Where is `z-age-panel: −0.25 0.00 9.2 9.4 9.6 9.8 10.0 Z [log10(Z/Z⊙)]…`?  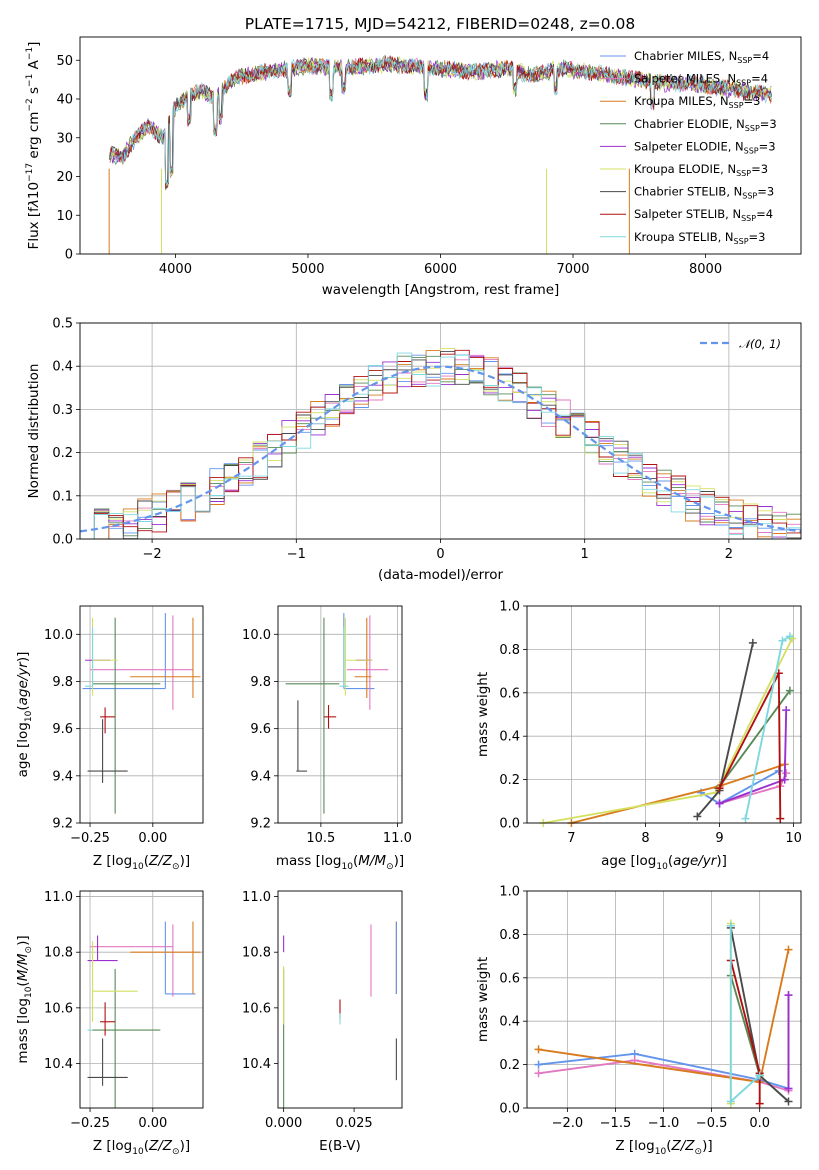
z-age-panel: −0.25 0.00 9.2 9.4 9.6 9.8 10.0 Z [log10(Z/Z⊙)]… is located at coordinates (109, 738).